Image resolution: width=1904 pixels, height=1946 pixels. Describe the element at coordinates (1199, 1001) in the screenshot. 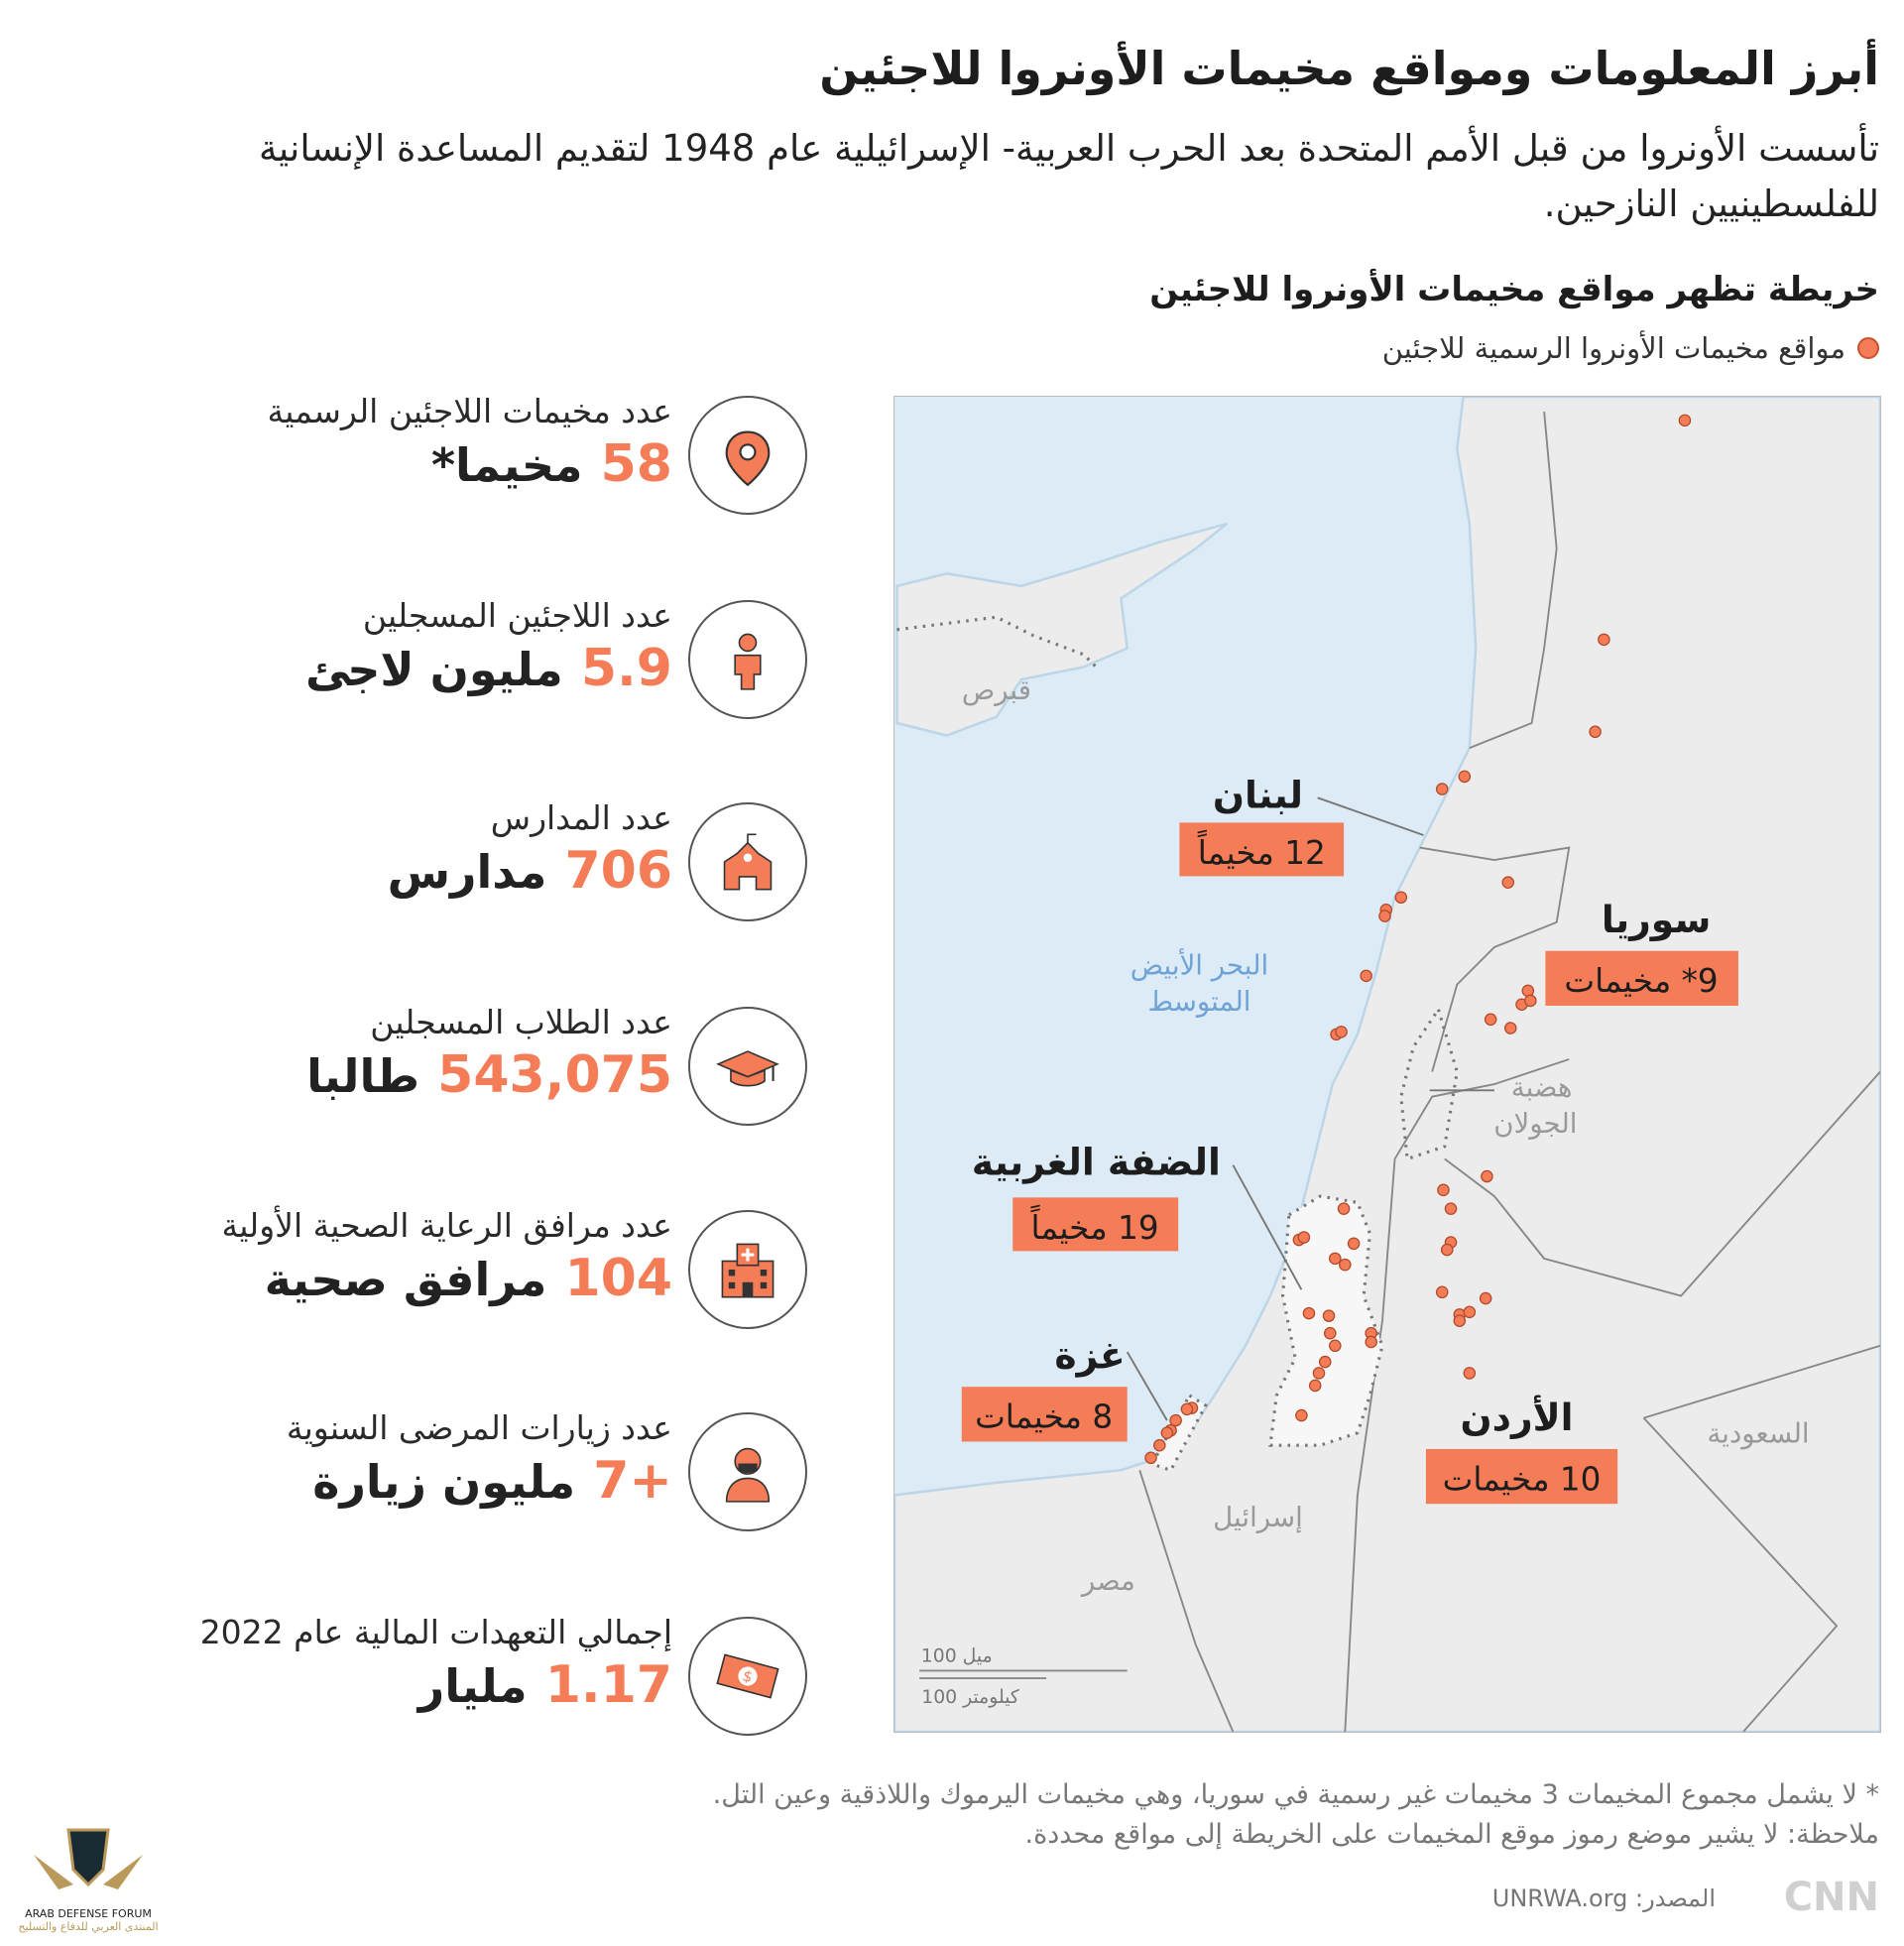

I see `sea-label-2: المتوسط` at that location.